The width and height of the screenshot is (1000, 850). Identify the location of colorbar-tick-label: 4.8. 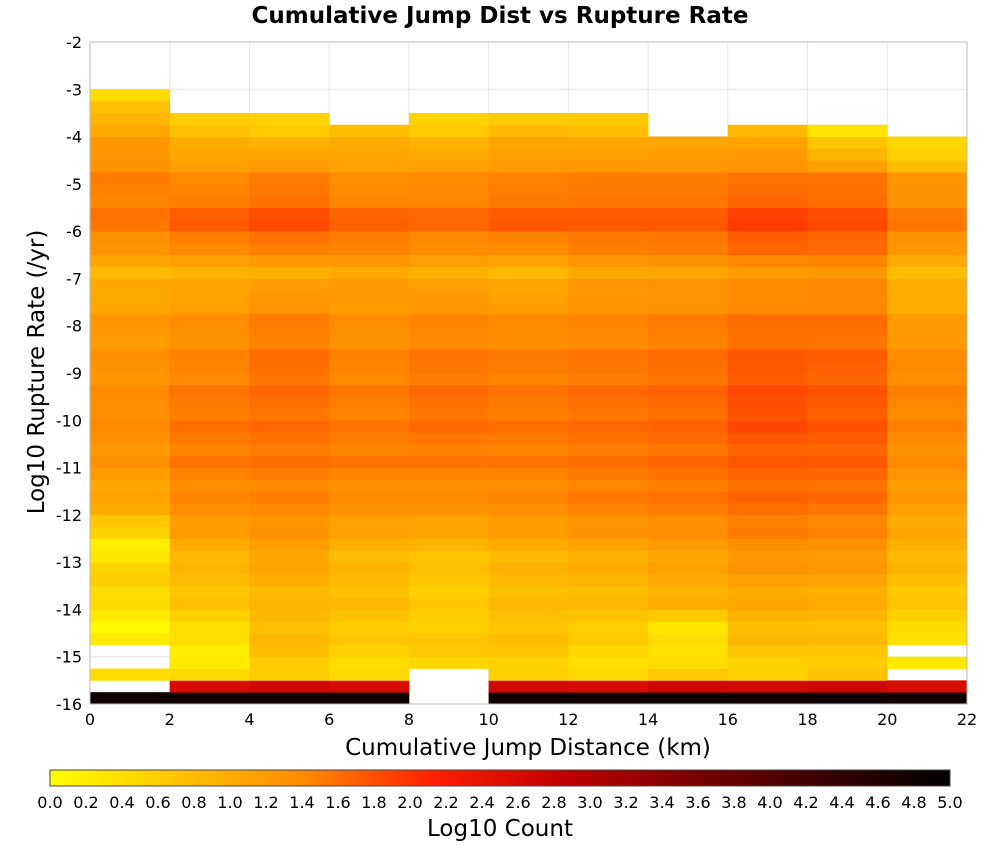
(913, 802).